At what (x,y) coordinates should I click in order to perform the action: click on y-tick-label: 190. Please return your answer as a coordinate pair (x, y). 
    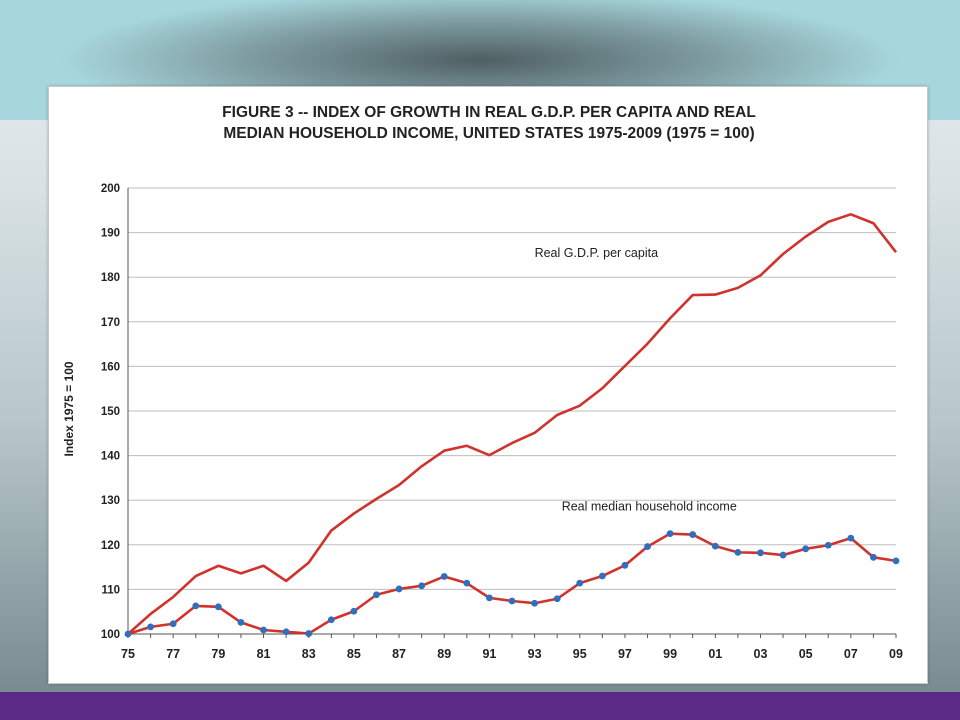
    Looking at the image, I should click on (110, 234).